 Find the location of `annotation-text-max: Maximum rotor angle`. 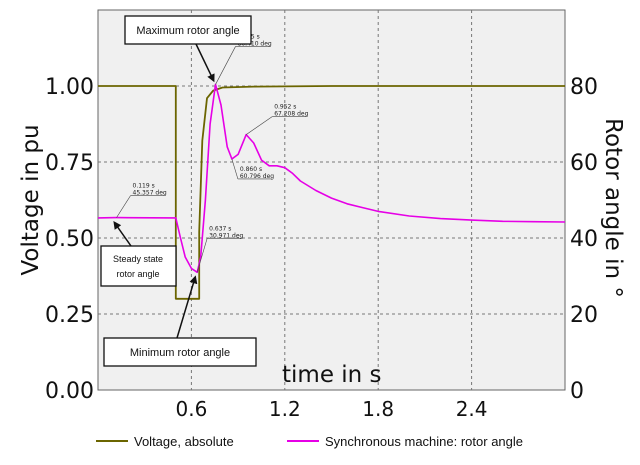

annotation-text-max: Maximum rotor angle is located at coordinates (187, 31).